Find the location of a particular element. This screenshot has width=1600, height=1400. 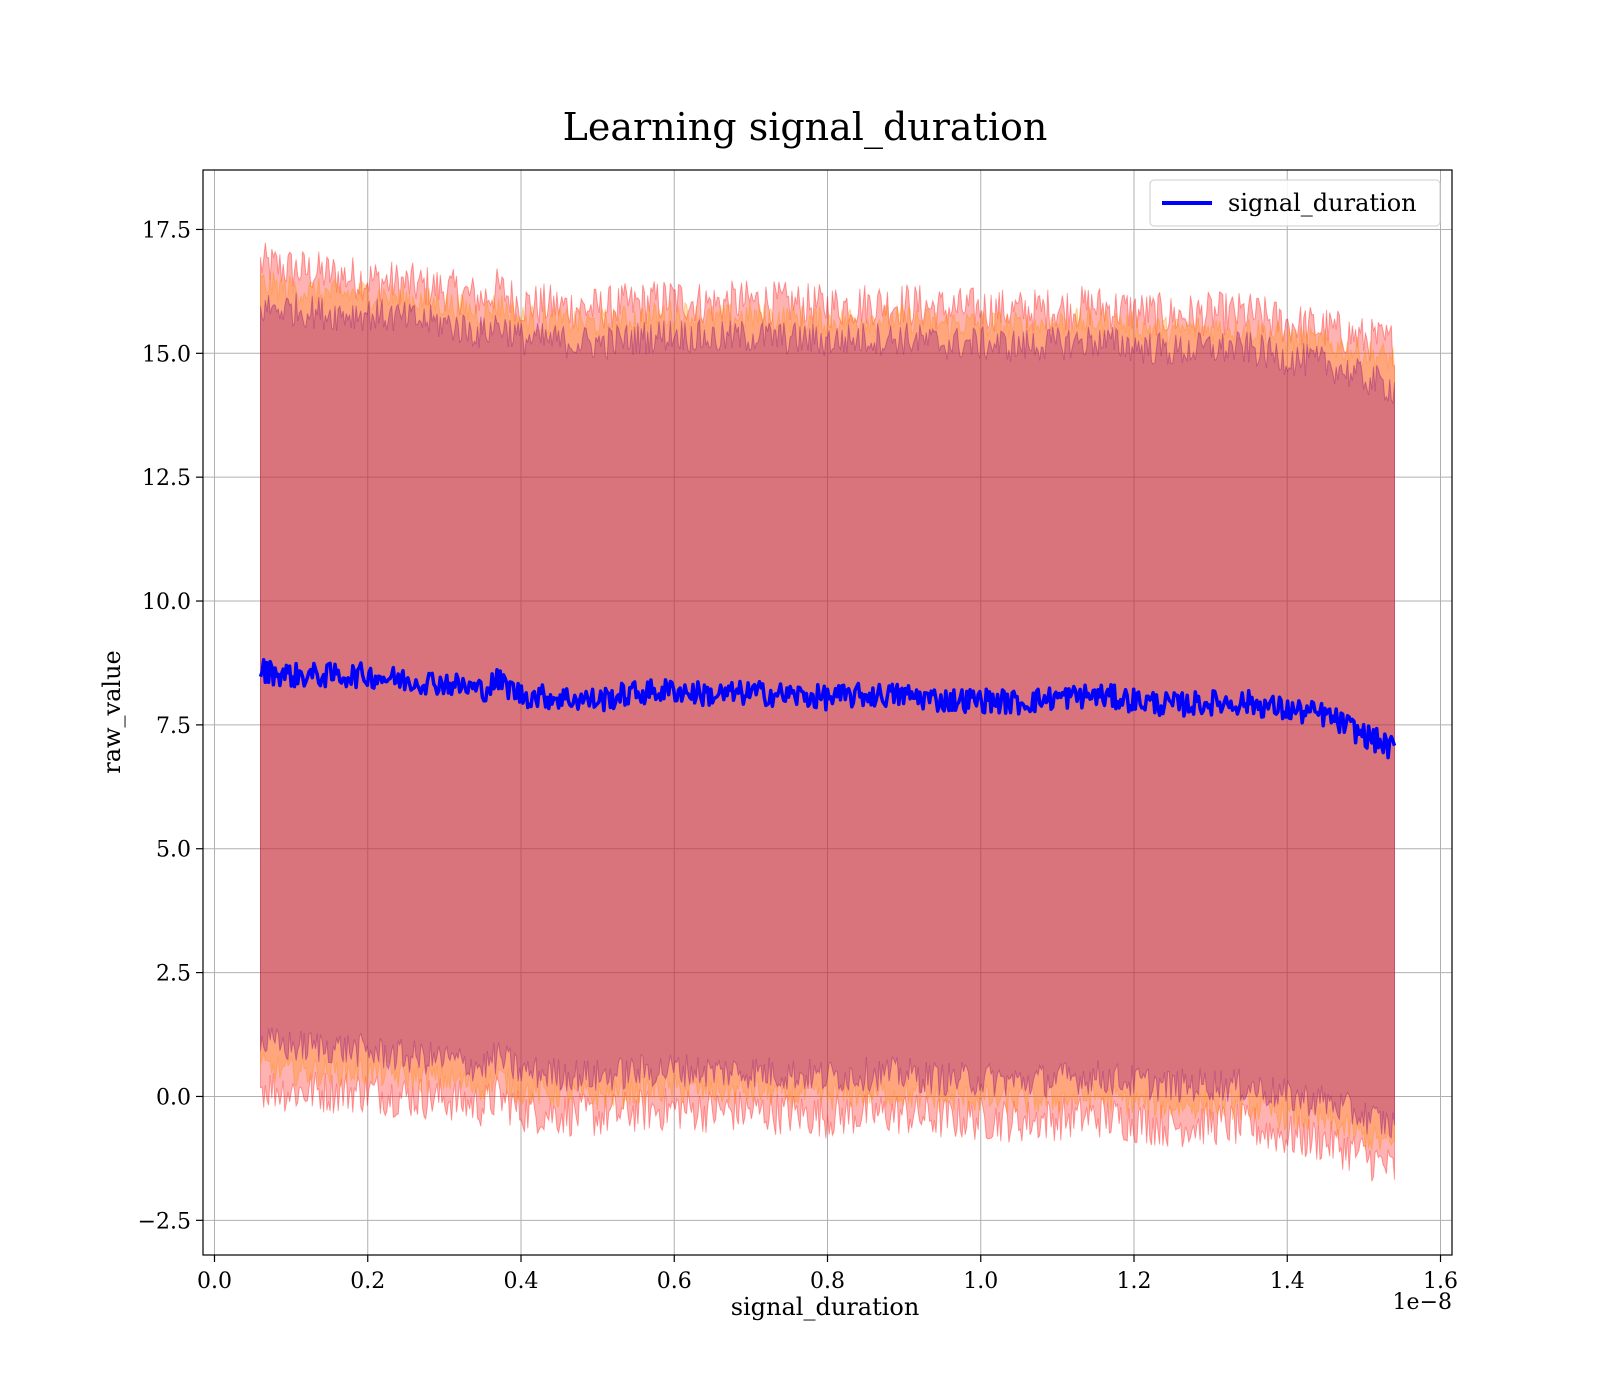

y-tick-label: 7.5 is located at coordinates (173, 726).